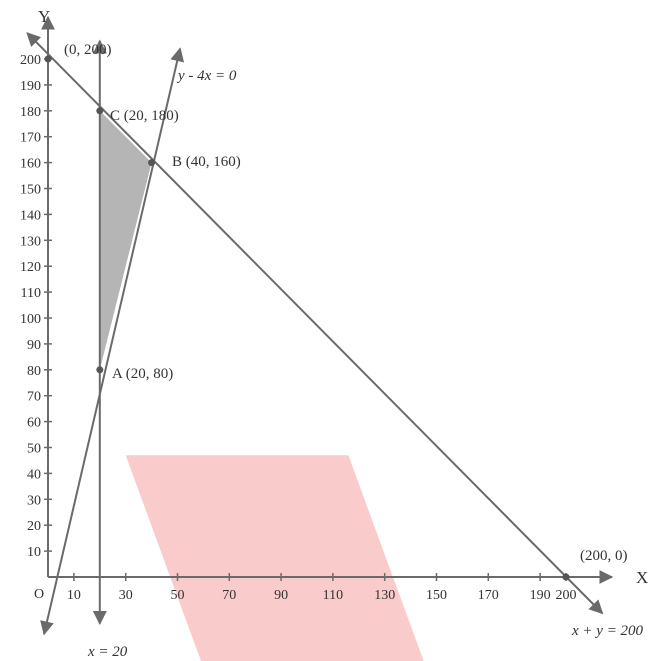  What do you see at coordinates (384, 595) in the screenshot?
I see `x-tick-label: 130` at bounding box center [384, 595].